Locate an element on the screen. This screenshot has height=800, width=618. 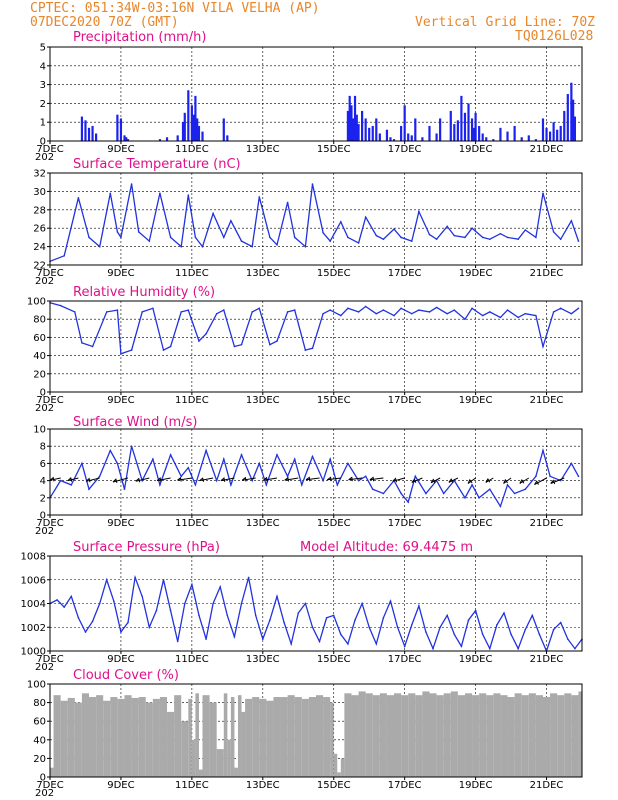
y-tick-label: 4 is located at coordinates (43, 481).